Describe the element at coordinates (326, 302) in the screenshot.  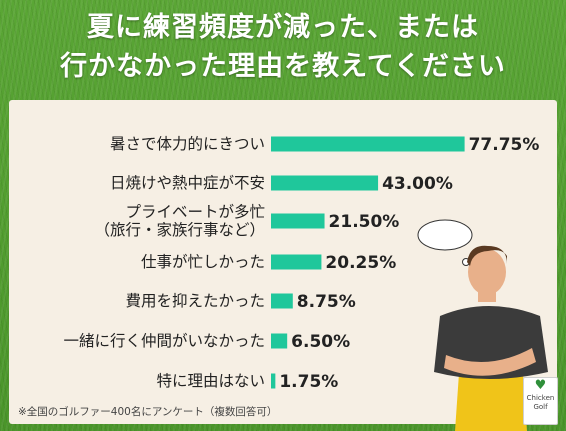
I see `value-label-5: 8.75%` at that location.